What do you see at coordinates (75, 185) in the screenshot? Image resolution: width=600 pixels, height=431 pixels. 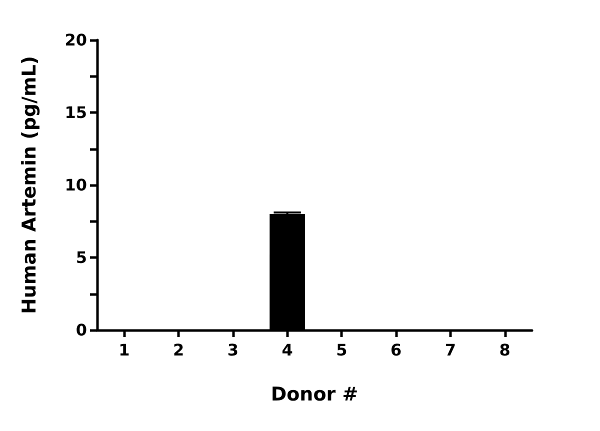 I see `y-tick-label: 10` at bounding box center [75, 185].